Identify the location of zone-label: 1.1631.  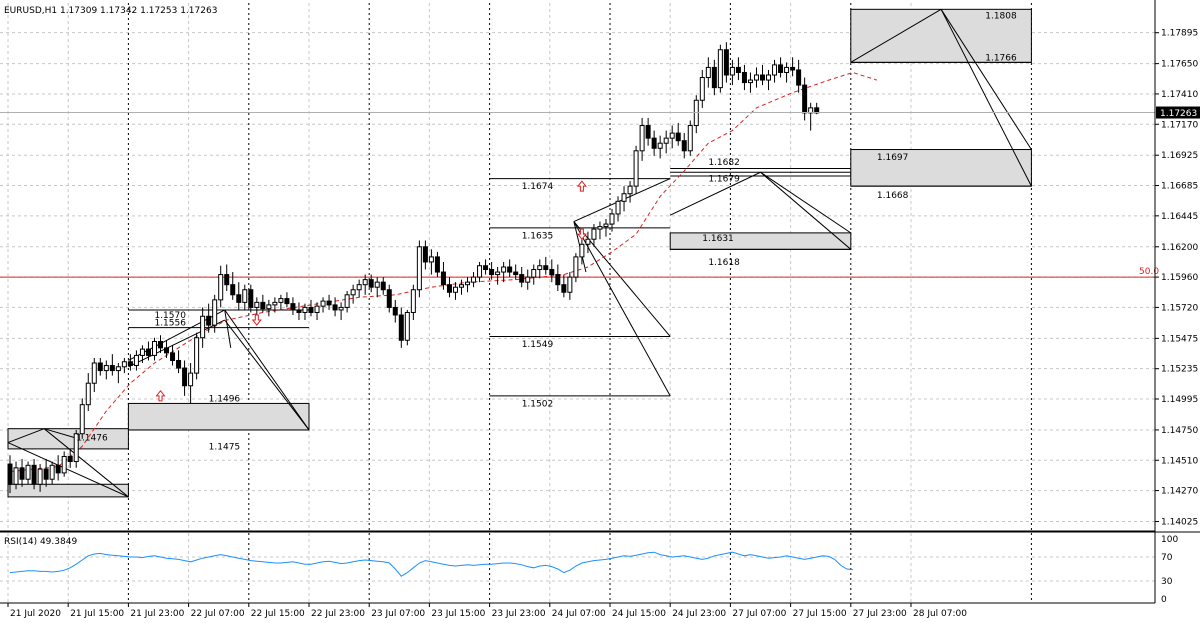
(718, 239).